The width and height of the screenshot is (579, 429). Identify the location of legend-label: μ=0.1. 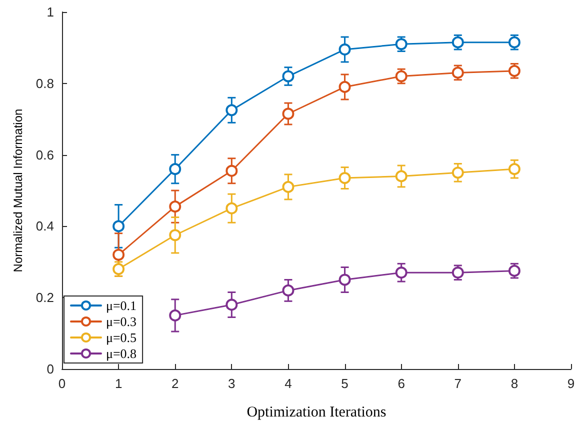
(121, 305).